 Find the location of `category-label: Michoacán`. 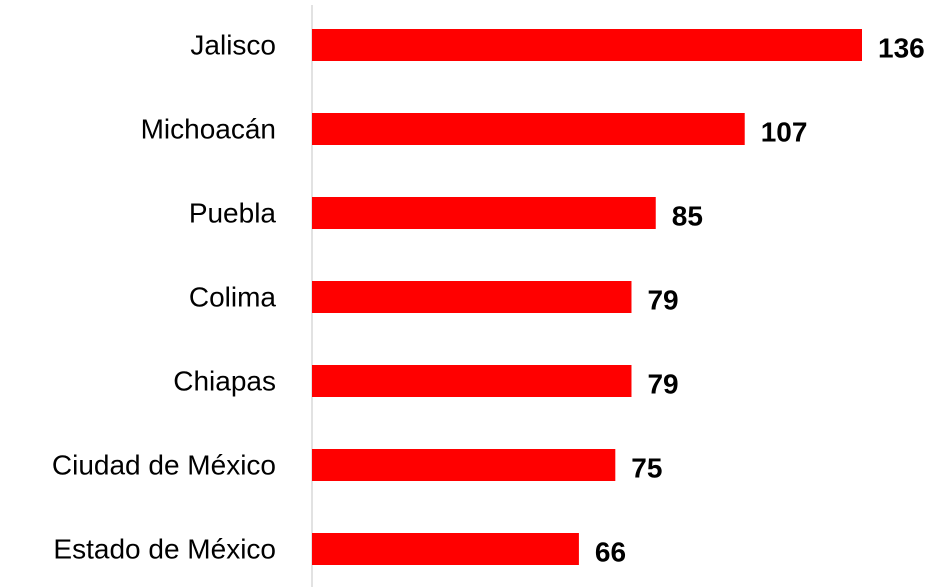

category-label: Michoacán is located at coordinates (208, 129).